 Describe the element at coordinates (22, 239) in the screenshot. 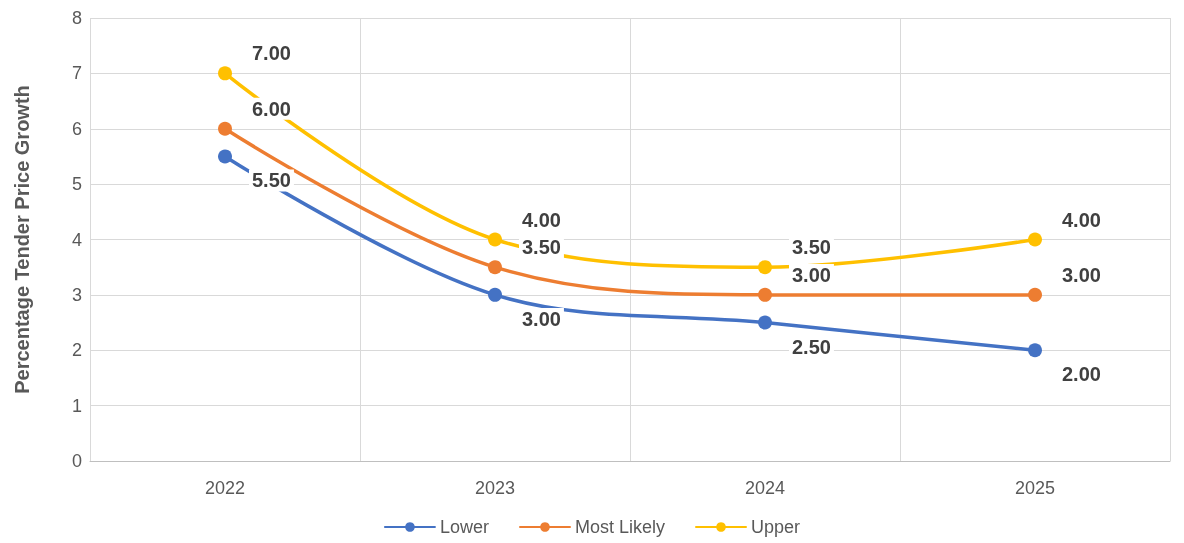

I see `y-axis-title: Percentage Tender Price Growth` at that location.